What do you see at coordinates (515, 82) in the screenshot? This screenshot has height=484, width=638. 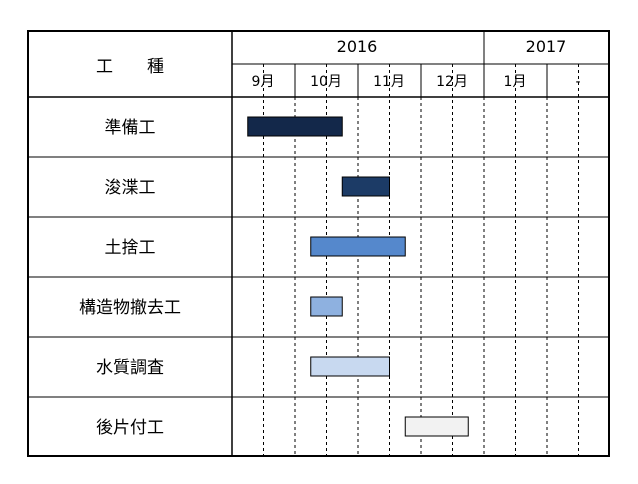 I see `month-label: 1月` at bounding box center [515, 82].